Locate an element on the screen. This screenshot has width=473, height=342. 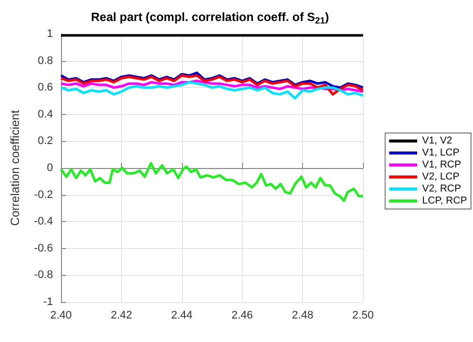
legend-label: V1, LCP is located at coordinates (441, 153).